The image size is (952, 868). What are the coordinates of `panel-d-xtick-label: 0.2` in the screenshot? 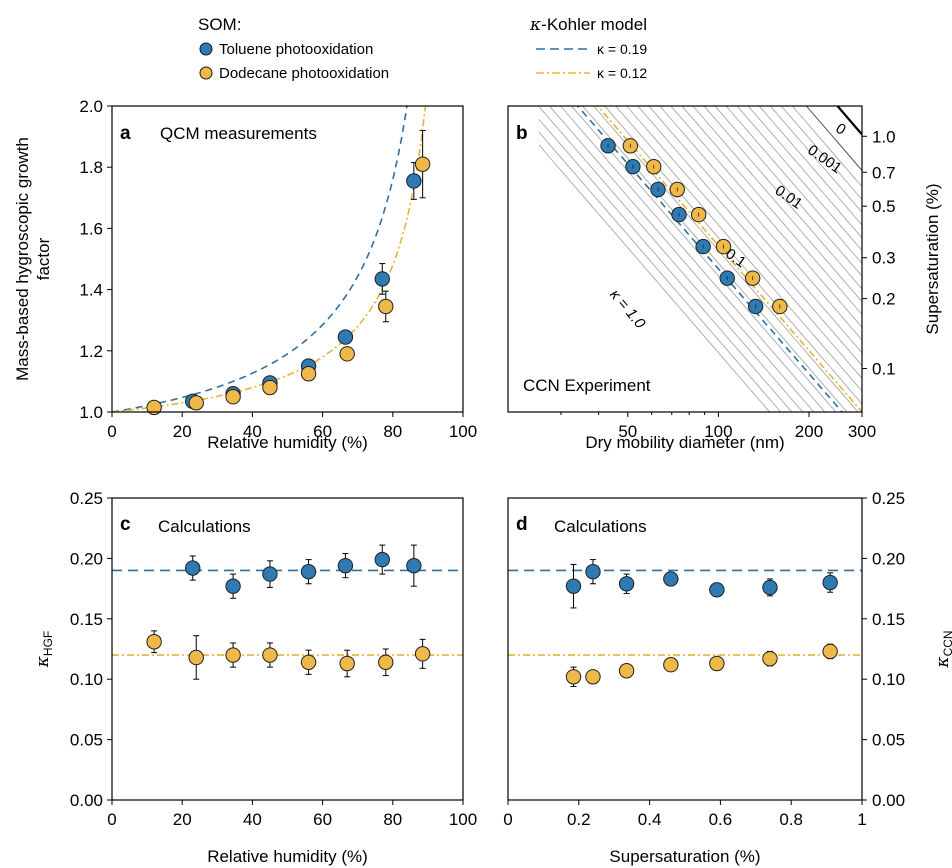 It's located at (579, 819).